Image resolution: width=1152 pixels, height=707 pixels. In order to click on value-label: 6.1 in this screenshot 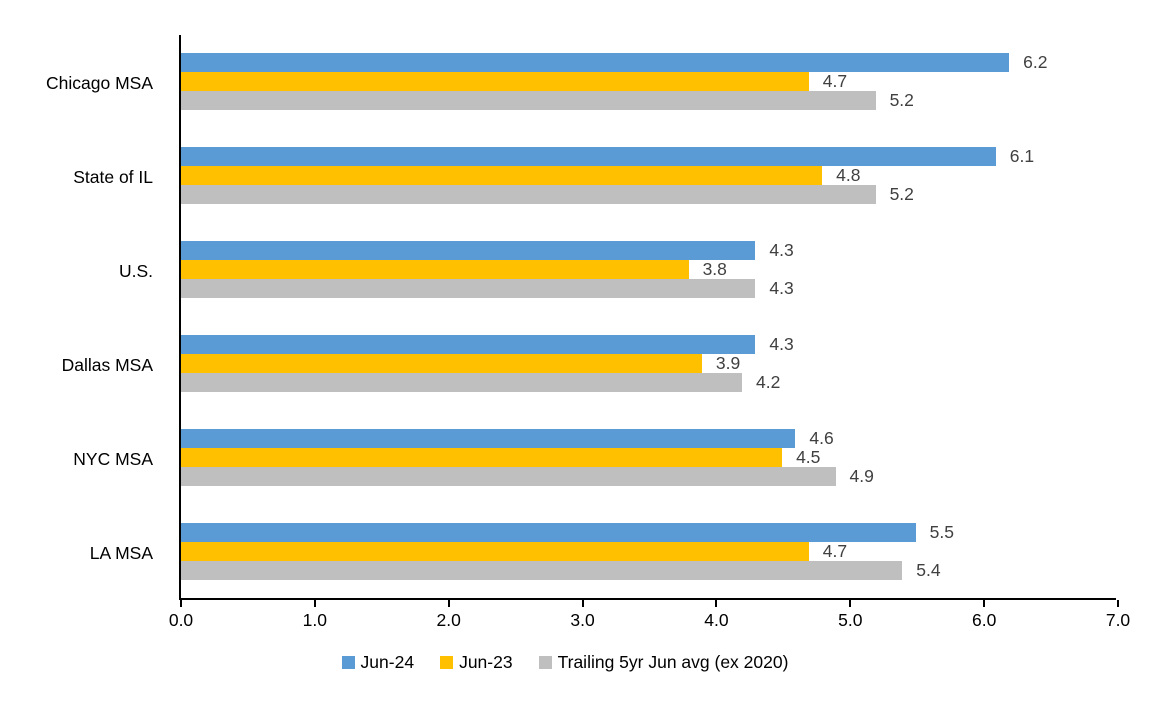, I will do `click(1022, 156)`.